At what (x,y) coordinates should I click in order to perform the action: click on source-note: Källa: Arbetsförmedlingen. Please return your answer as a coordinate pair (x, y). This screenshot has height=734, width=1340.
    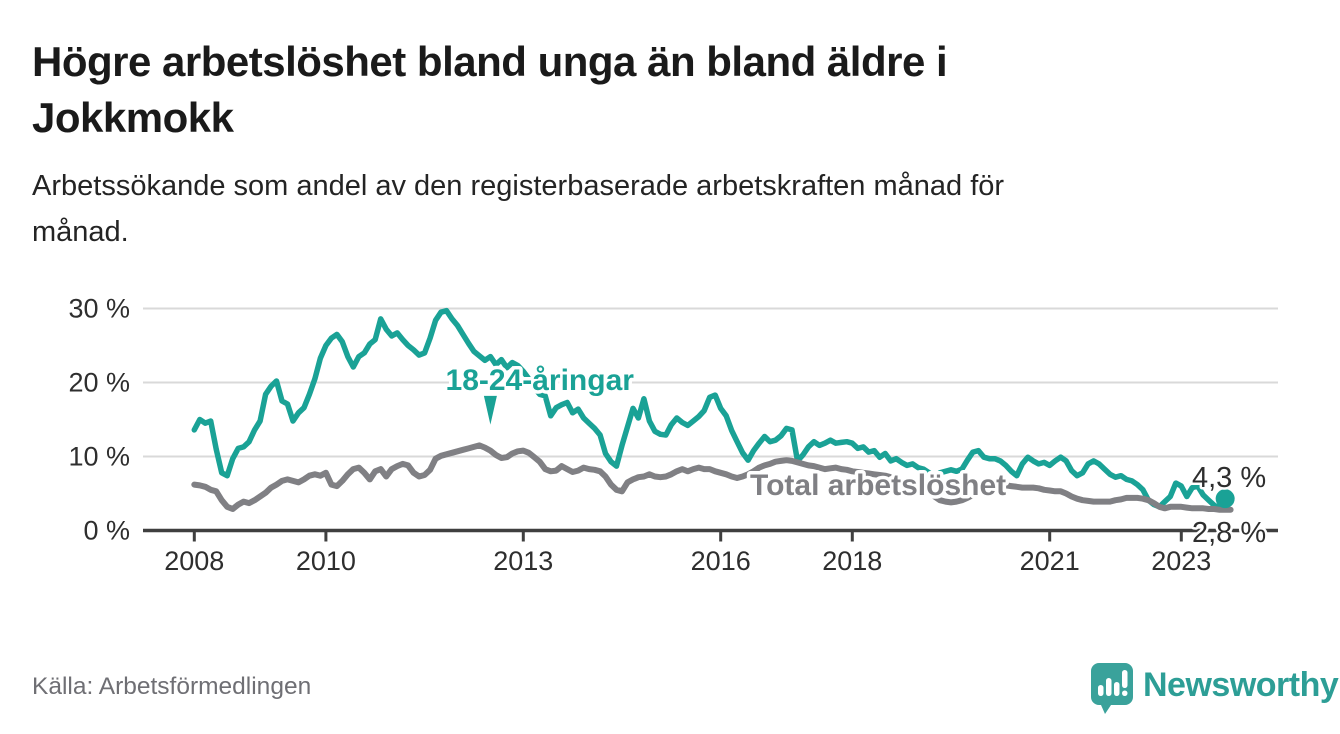
    Looking at the image, I should click on (172, 686).